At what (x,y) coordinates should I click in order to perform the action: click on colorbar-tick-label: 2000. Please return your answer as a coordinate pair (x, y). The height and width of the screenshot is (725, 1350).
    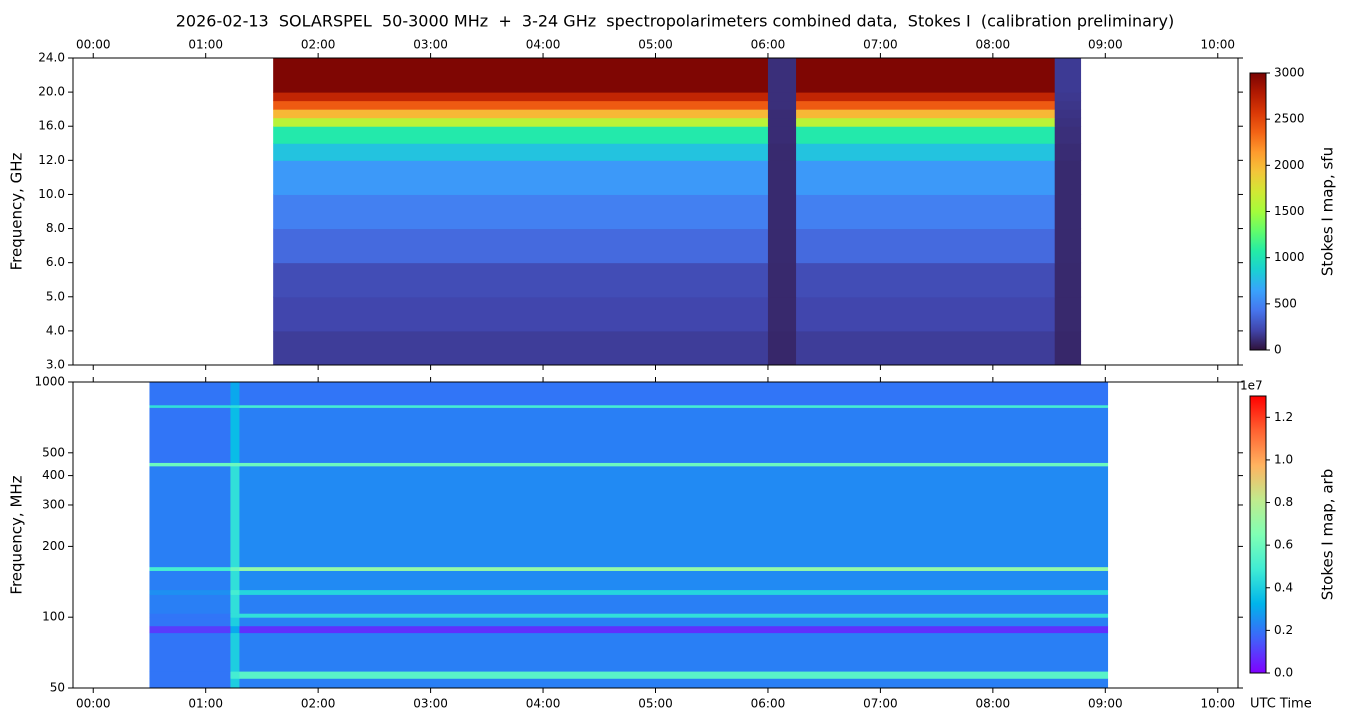
    Looking at the image, I should click on (1289, 165).